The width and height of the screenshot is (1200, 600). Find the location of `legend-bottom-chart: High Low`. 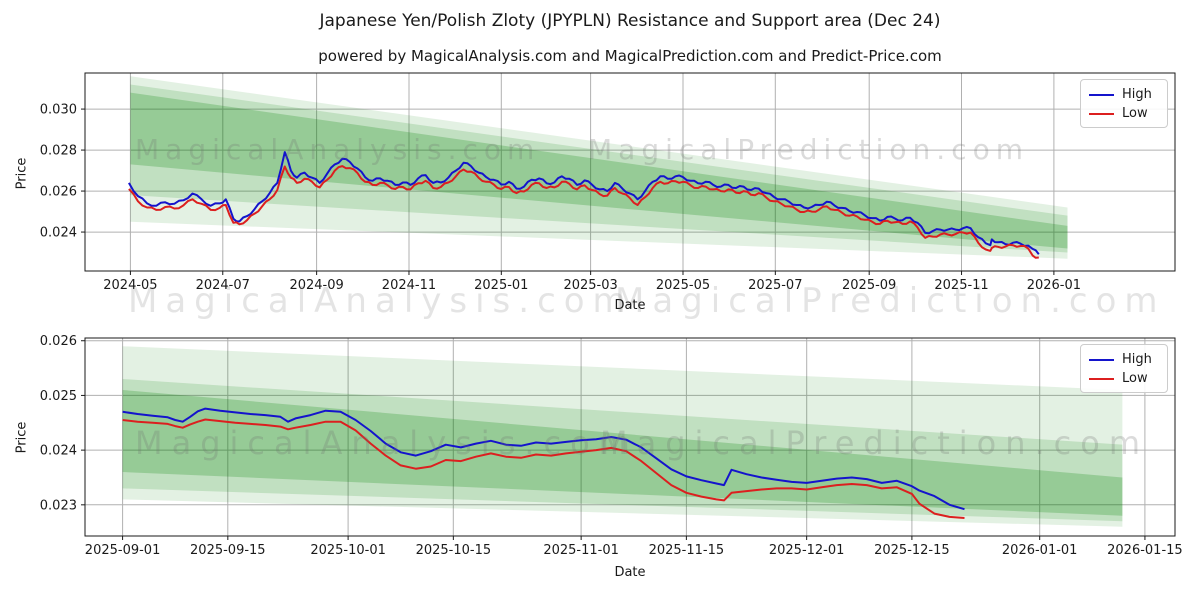

legend-bottom-chart: High Low is located at coordinates (1124, 368).